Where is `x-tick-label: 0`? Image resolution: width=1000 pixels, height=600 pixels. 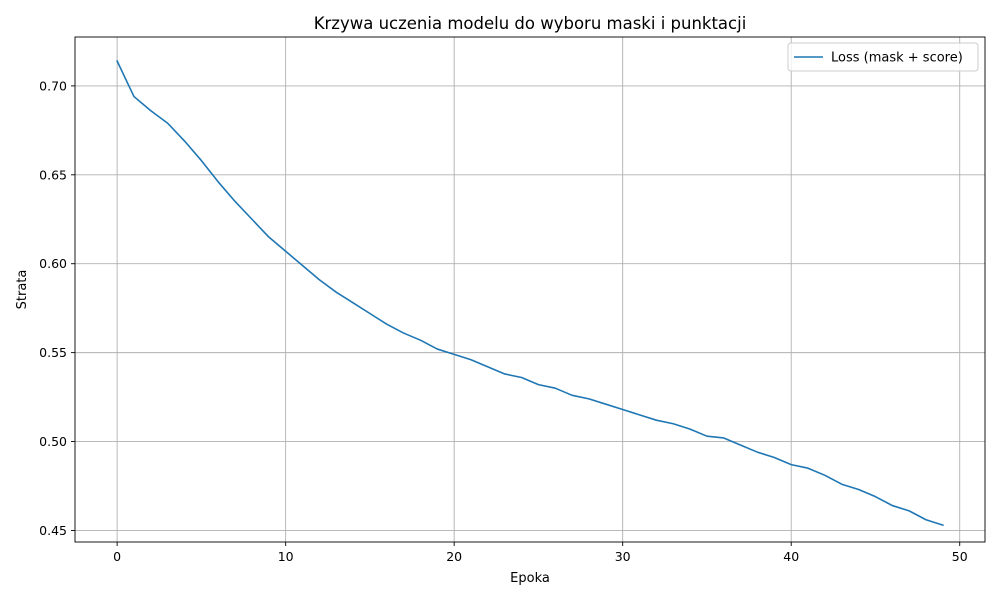 x-tick-label: 0 is located at coordinates (117, 556).